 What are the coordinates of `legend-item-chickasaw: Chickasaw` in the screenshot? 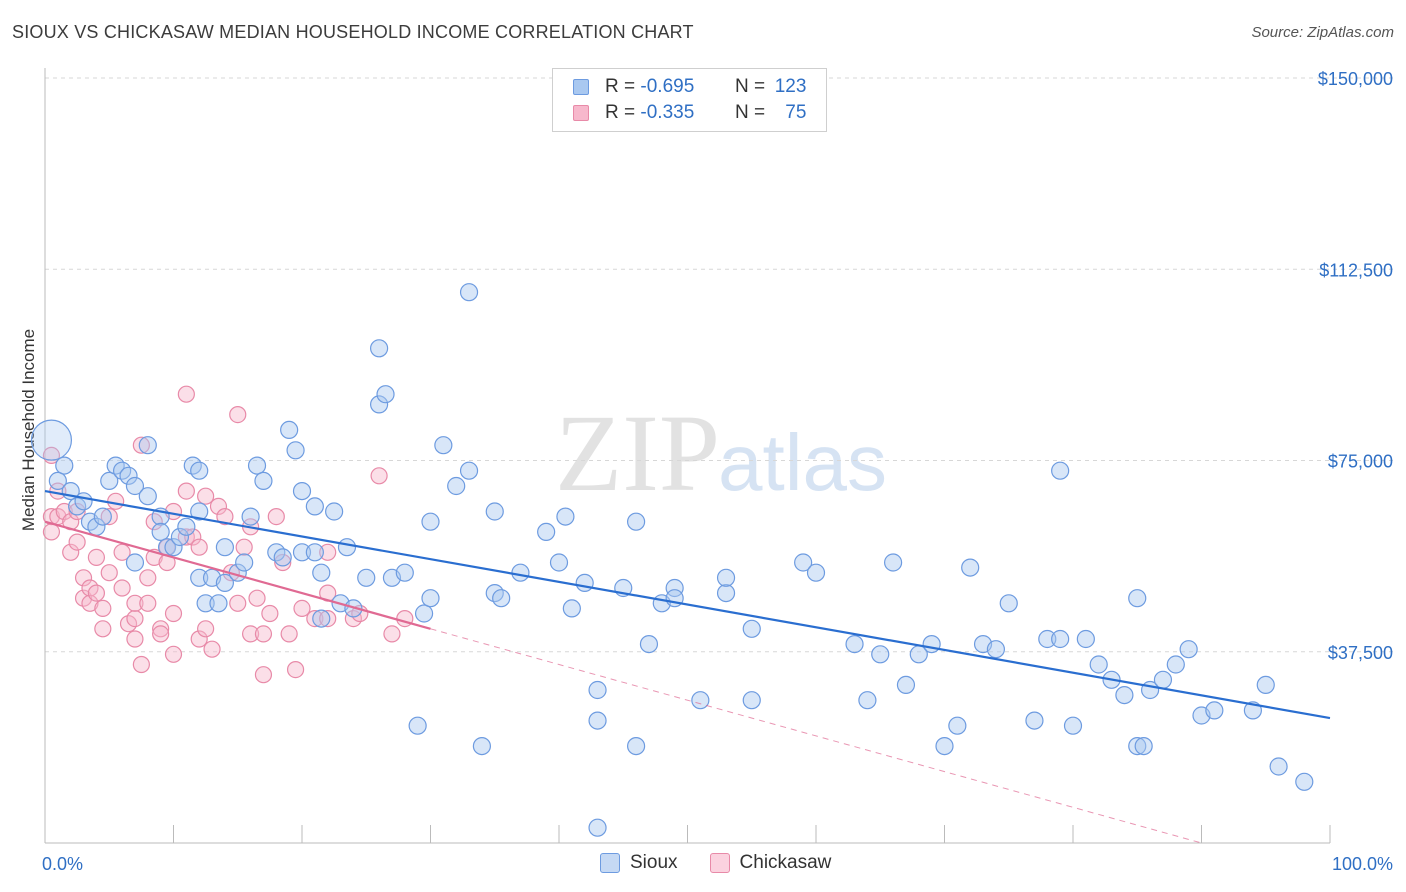 It's located at (770, 863).